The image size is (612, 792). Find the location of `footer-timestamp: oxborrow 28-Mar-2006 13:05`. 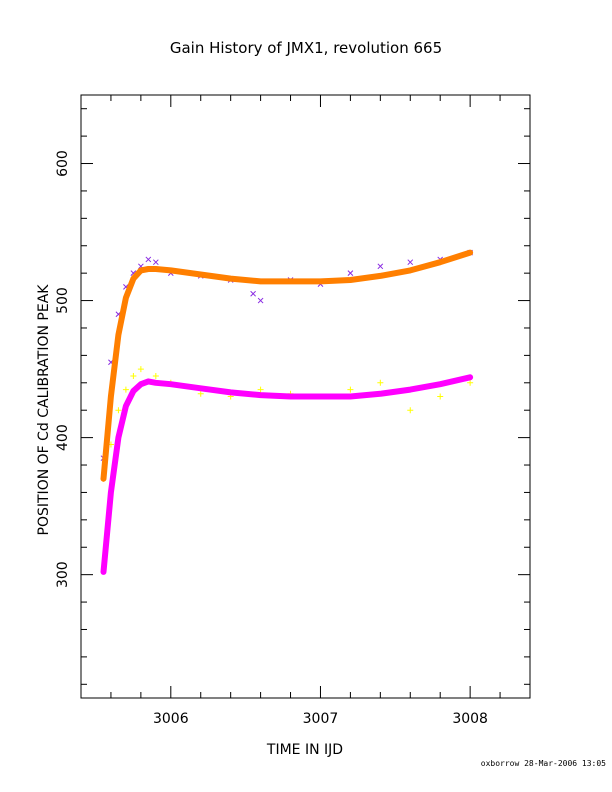

footer-timestamp: oxborrow 28-Mar-2006 13:05 is located at coordinates (543, 763).